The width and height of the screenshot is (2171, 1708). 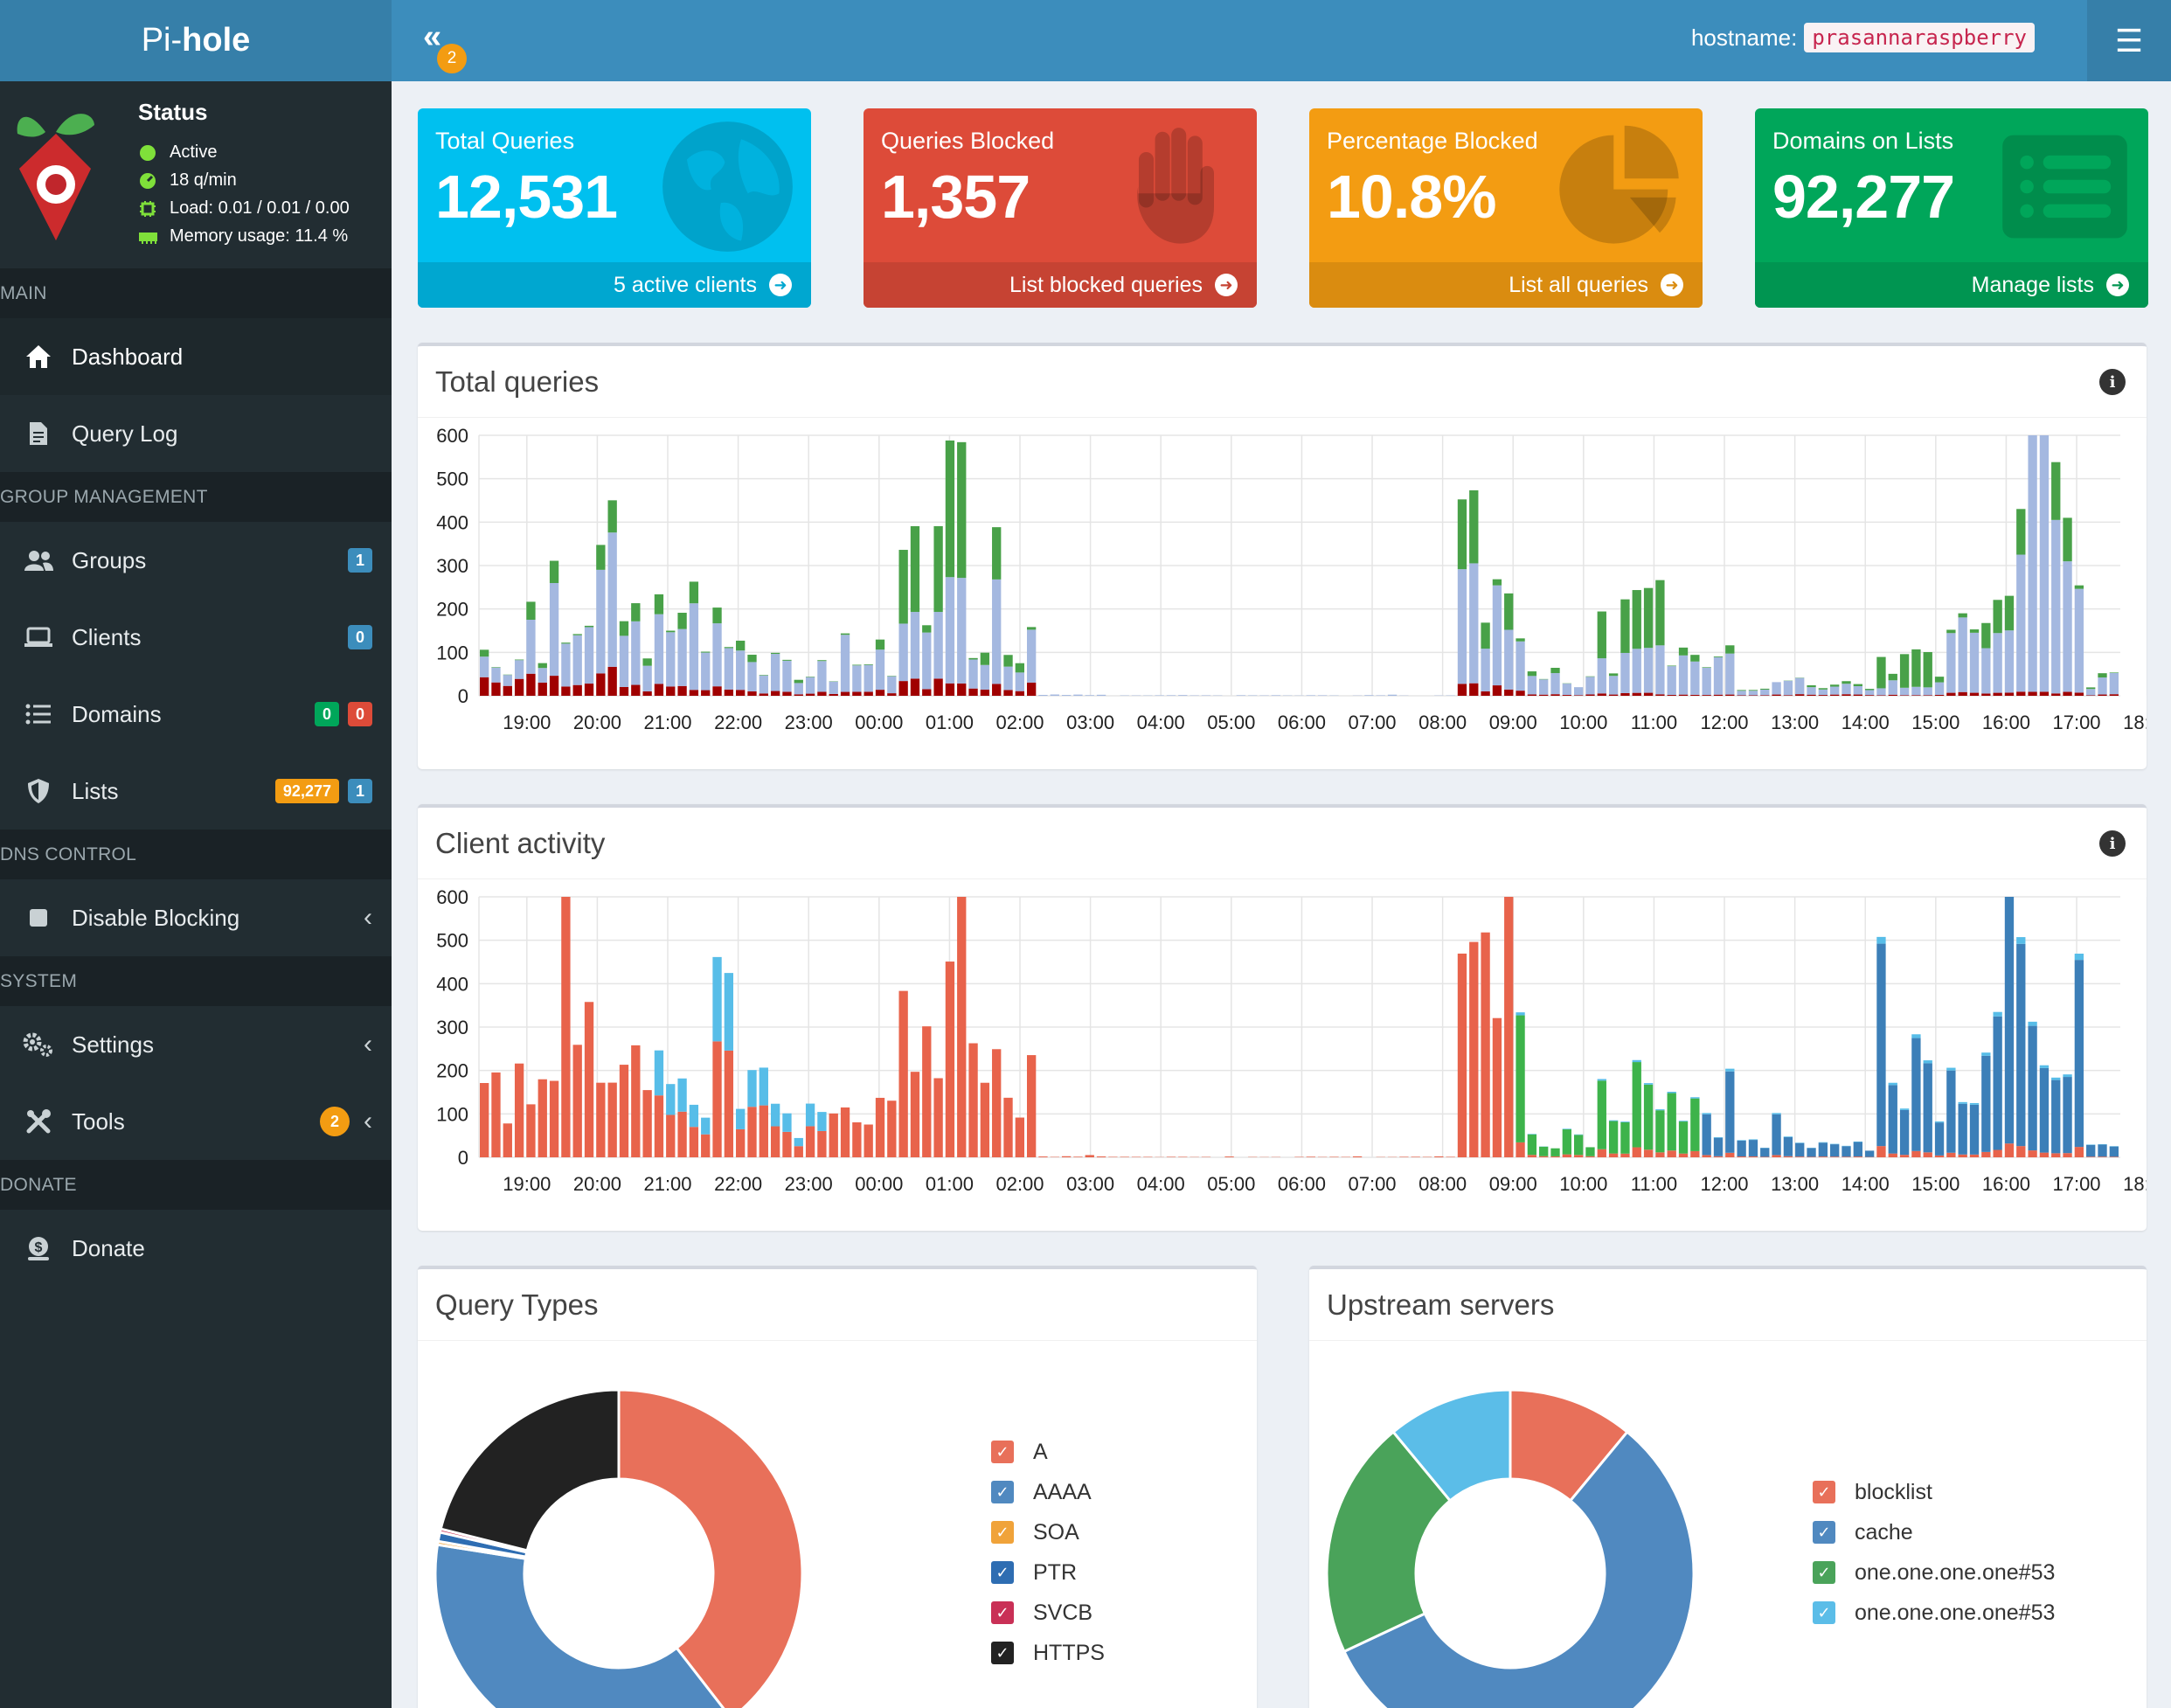 I want to click on legend-item: ✓ AAAA, so click(x=1048, y=1492).